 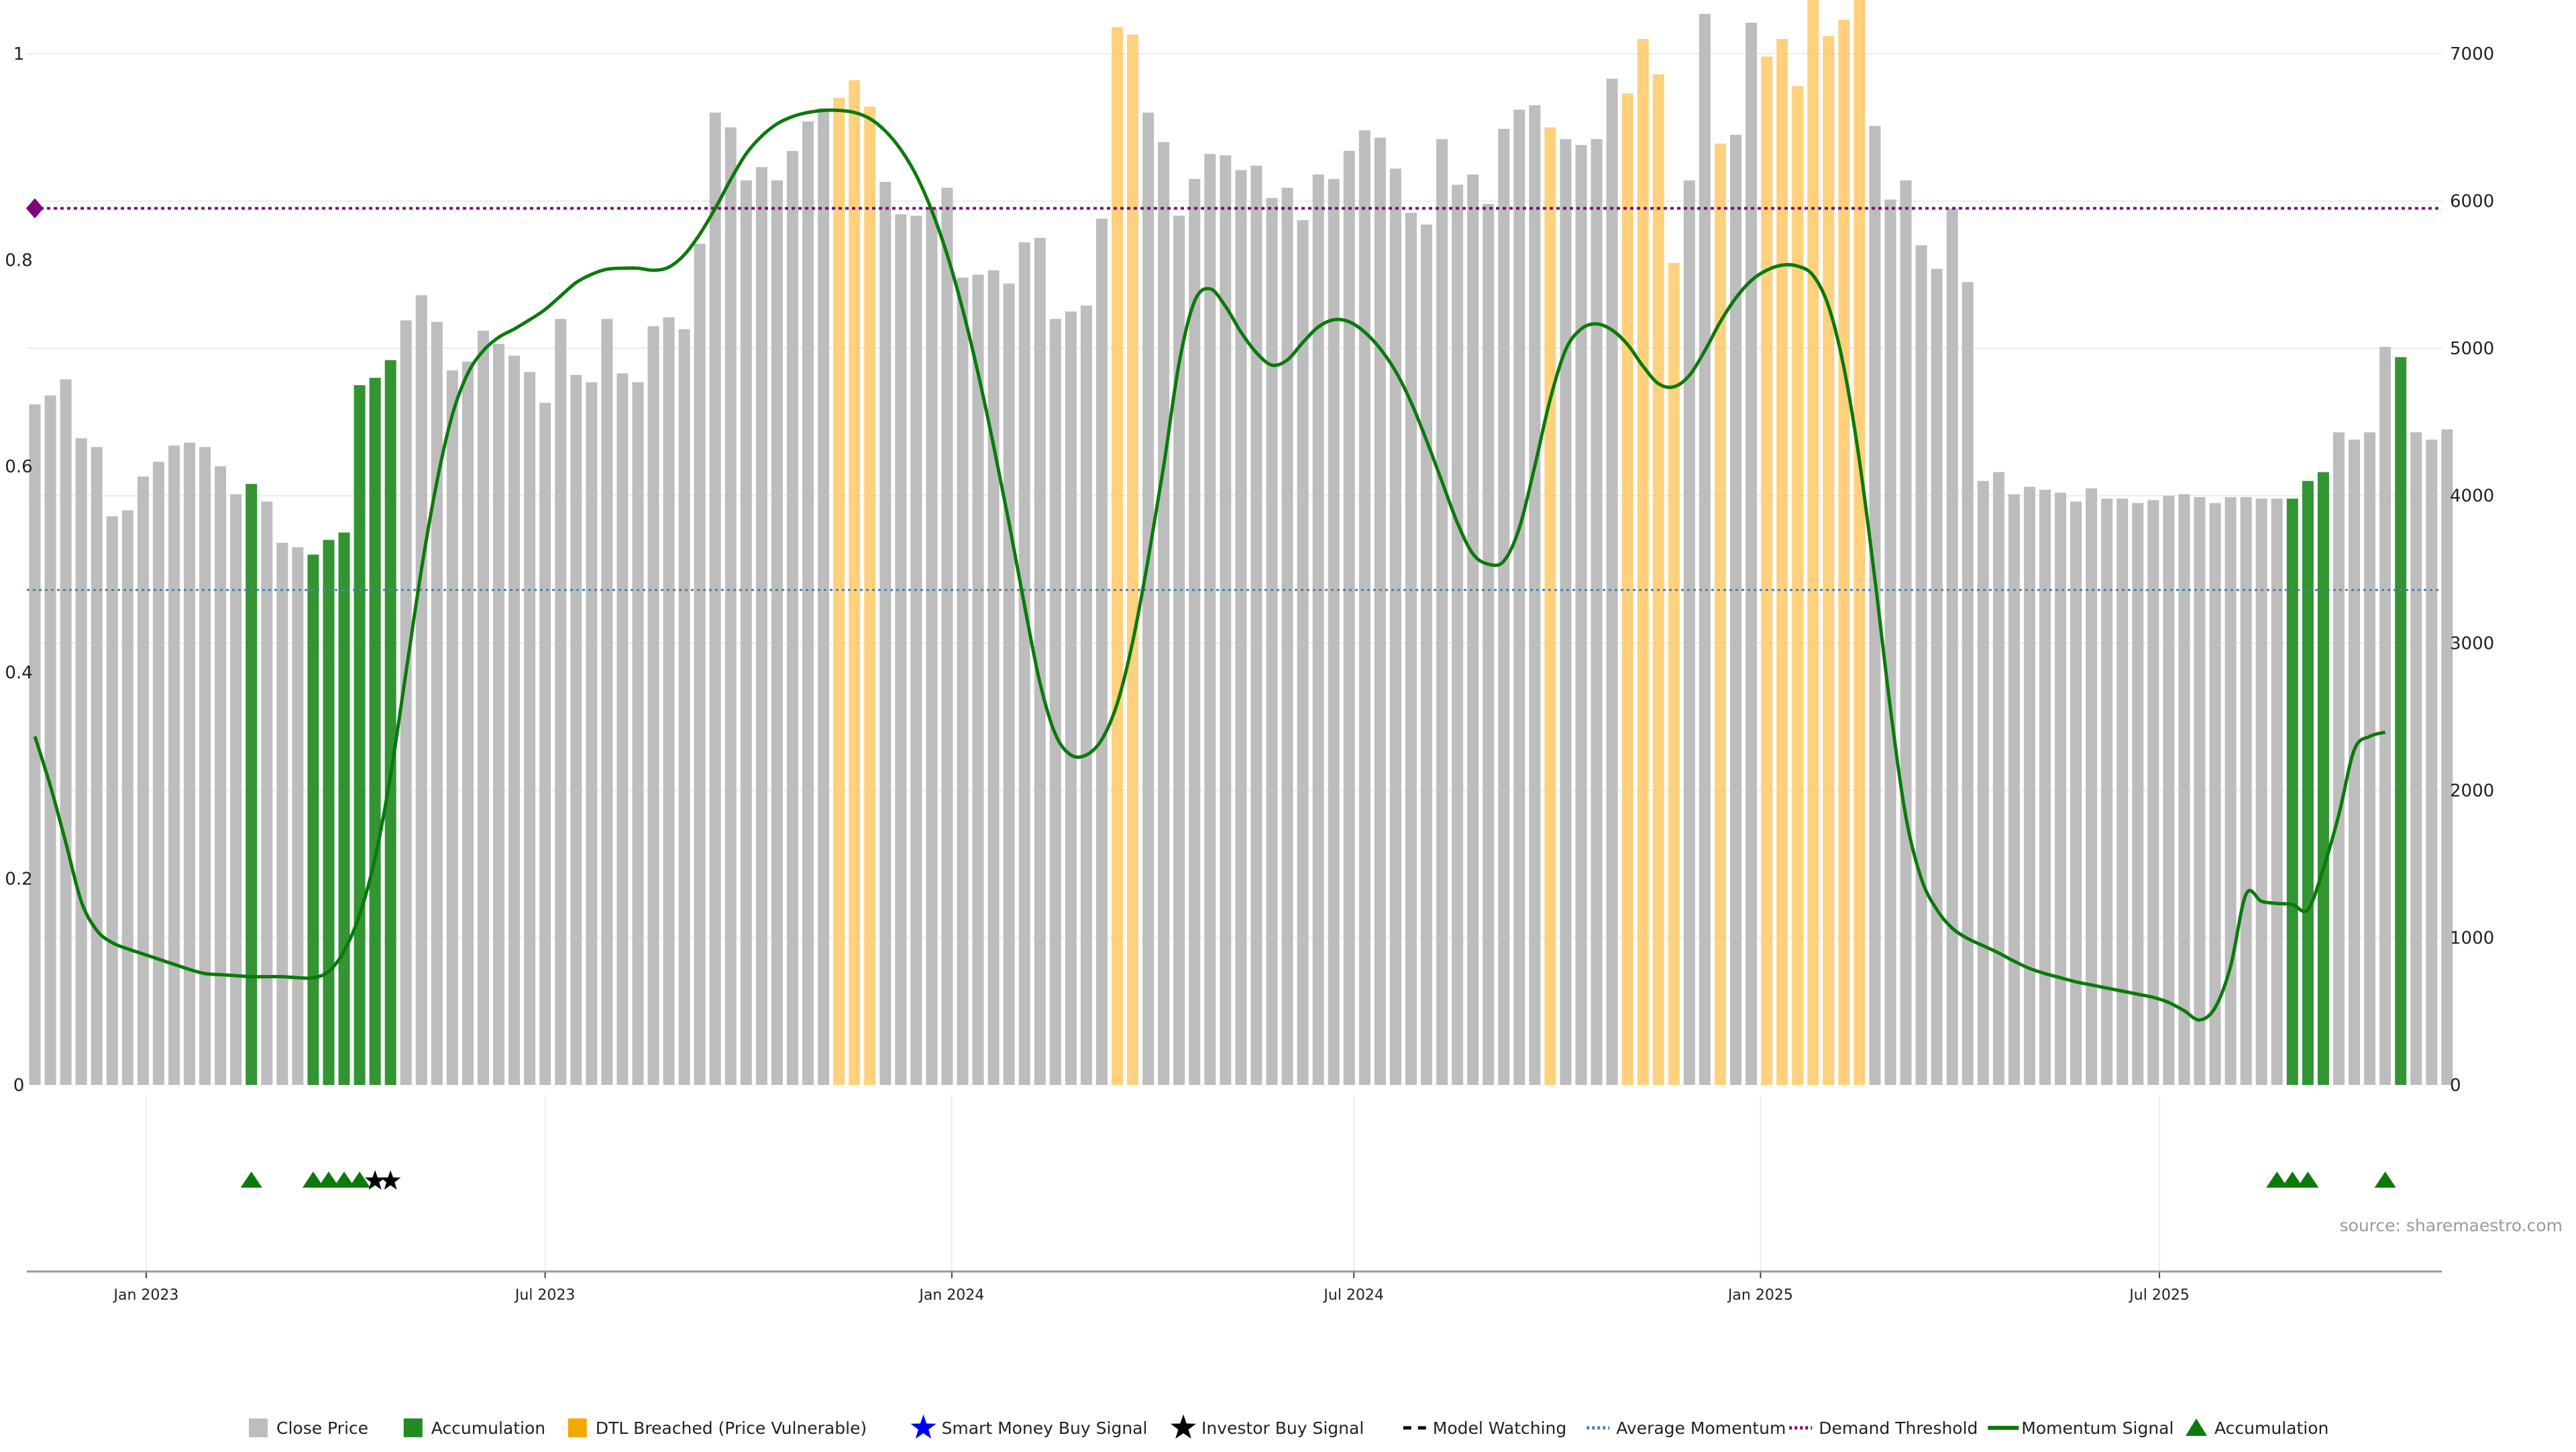 I want to click on legend-item: DTL Breached (Price Vulnerable), so click(x=717, y=1428).